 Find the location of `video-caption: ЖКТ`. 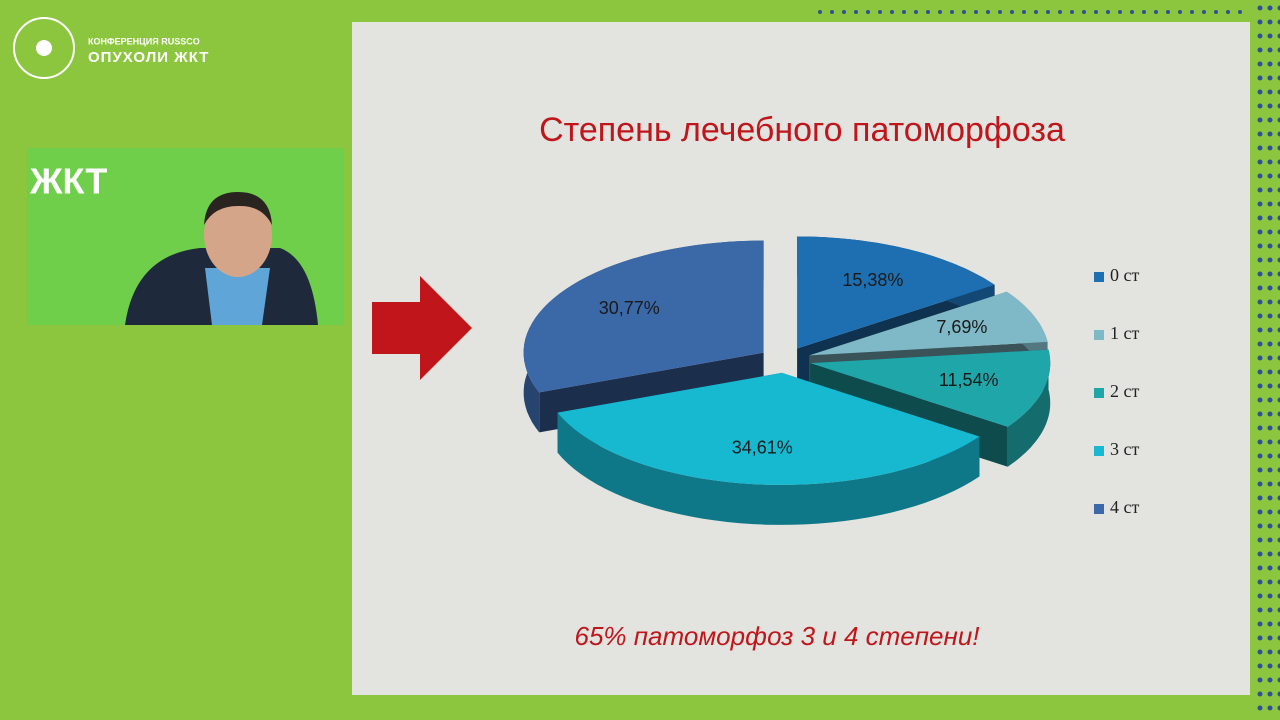

video-caption: ЖКТ is located at coordinates (68, 181).